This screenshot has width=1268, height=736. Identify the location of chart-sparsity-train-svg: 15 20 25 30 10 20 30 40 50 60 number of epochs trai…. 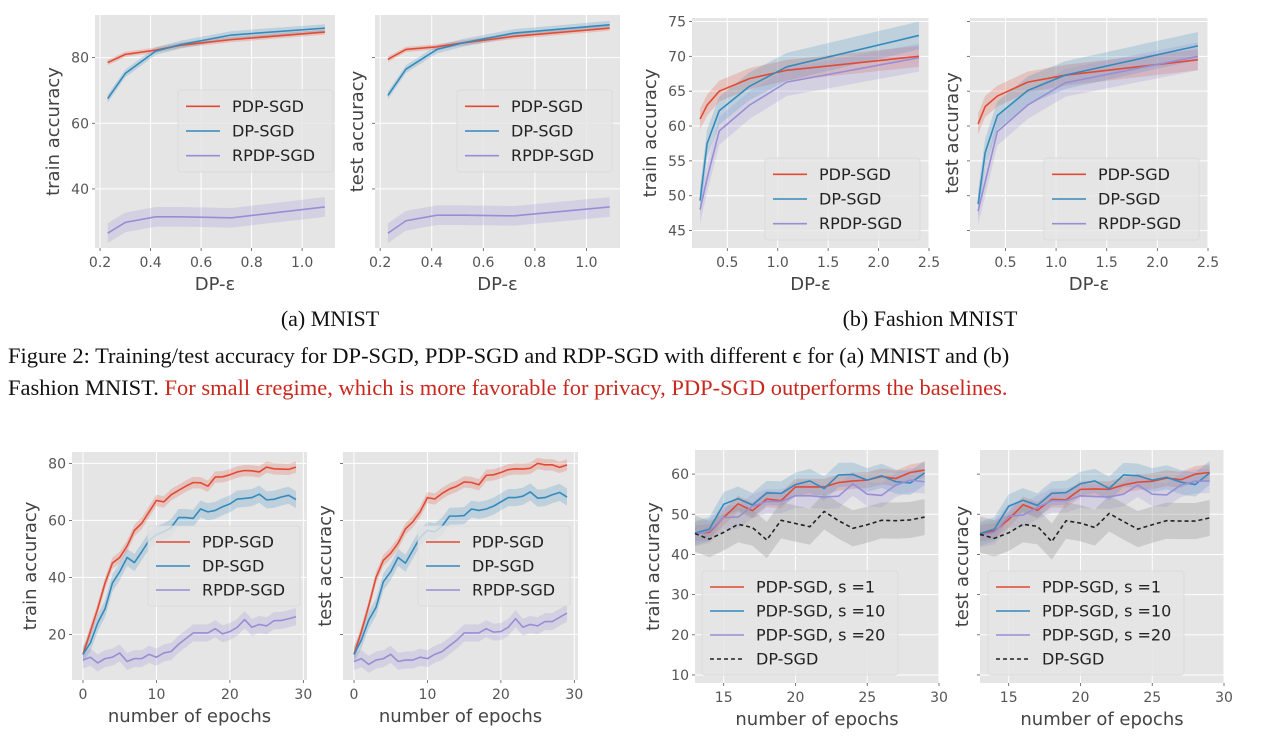
(795, 590).